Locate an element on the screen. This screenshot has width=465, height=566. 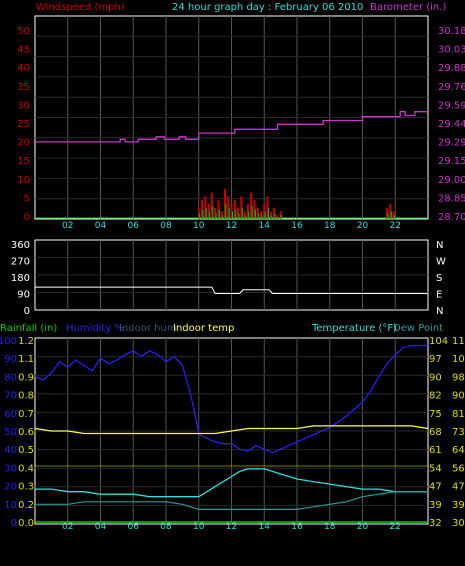
legend-dewpoint: Dew Point is located at coordinates (418, 328).